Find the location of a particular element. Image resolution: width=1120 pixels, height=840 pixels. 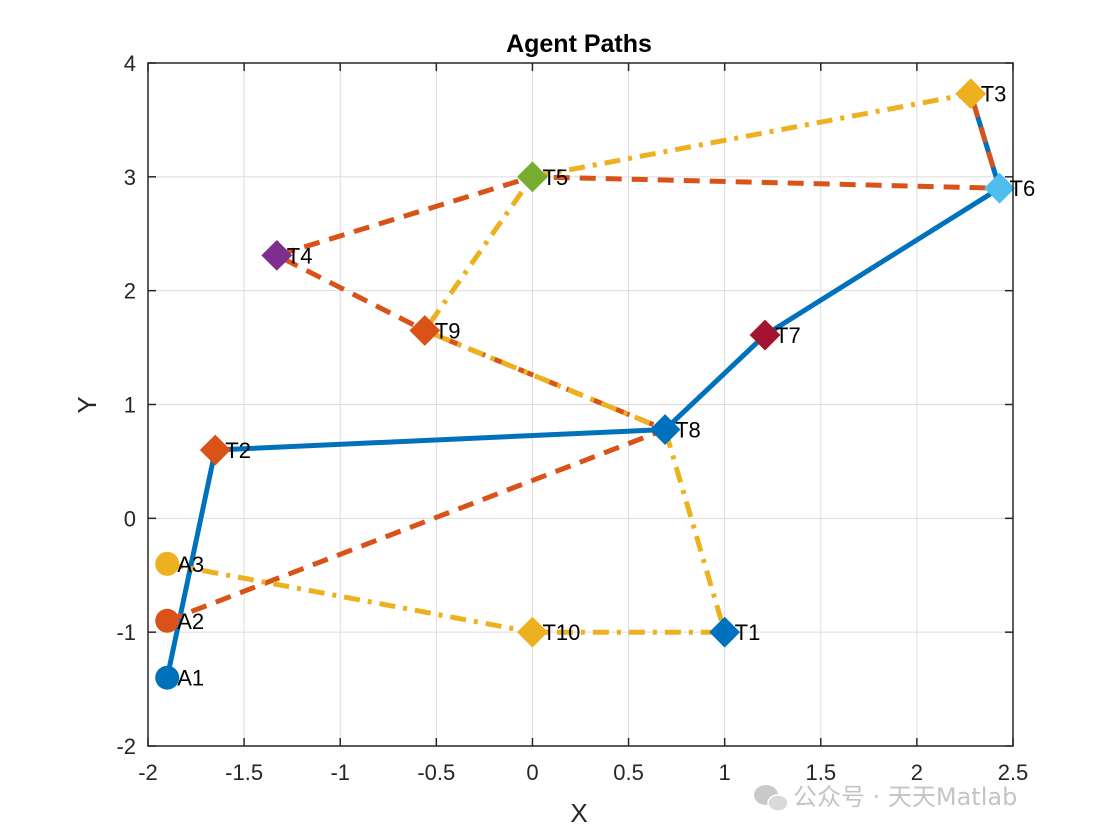

target-label: T4 is located at coordinates (300, 255).